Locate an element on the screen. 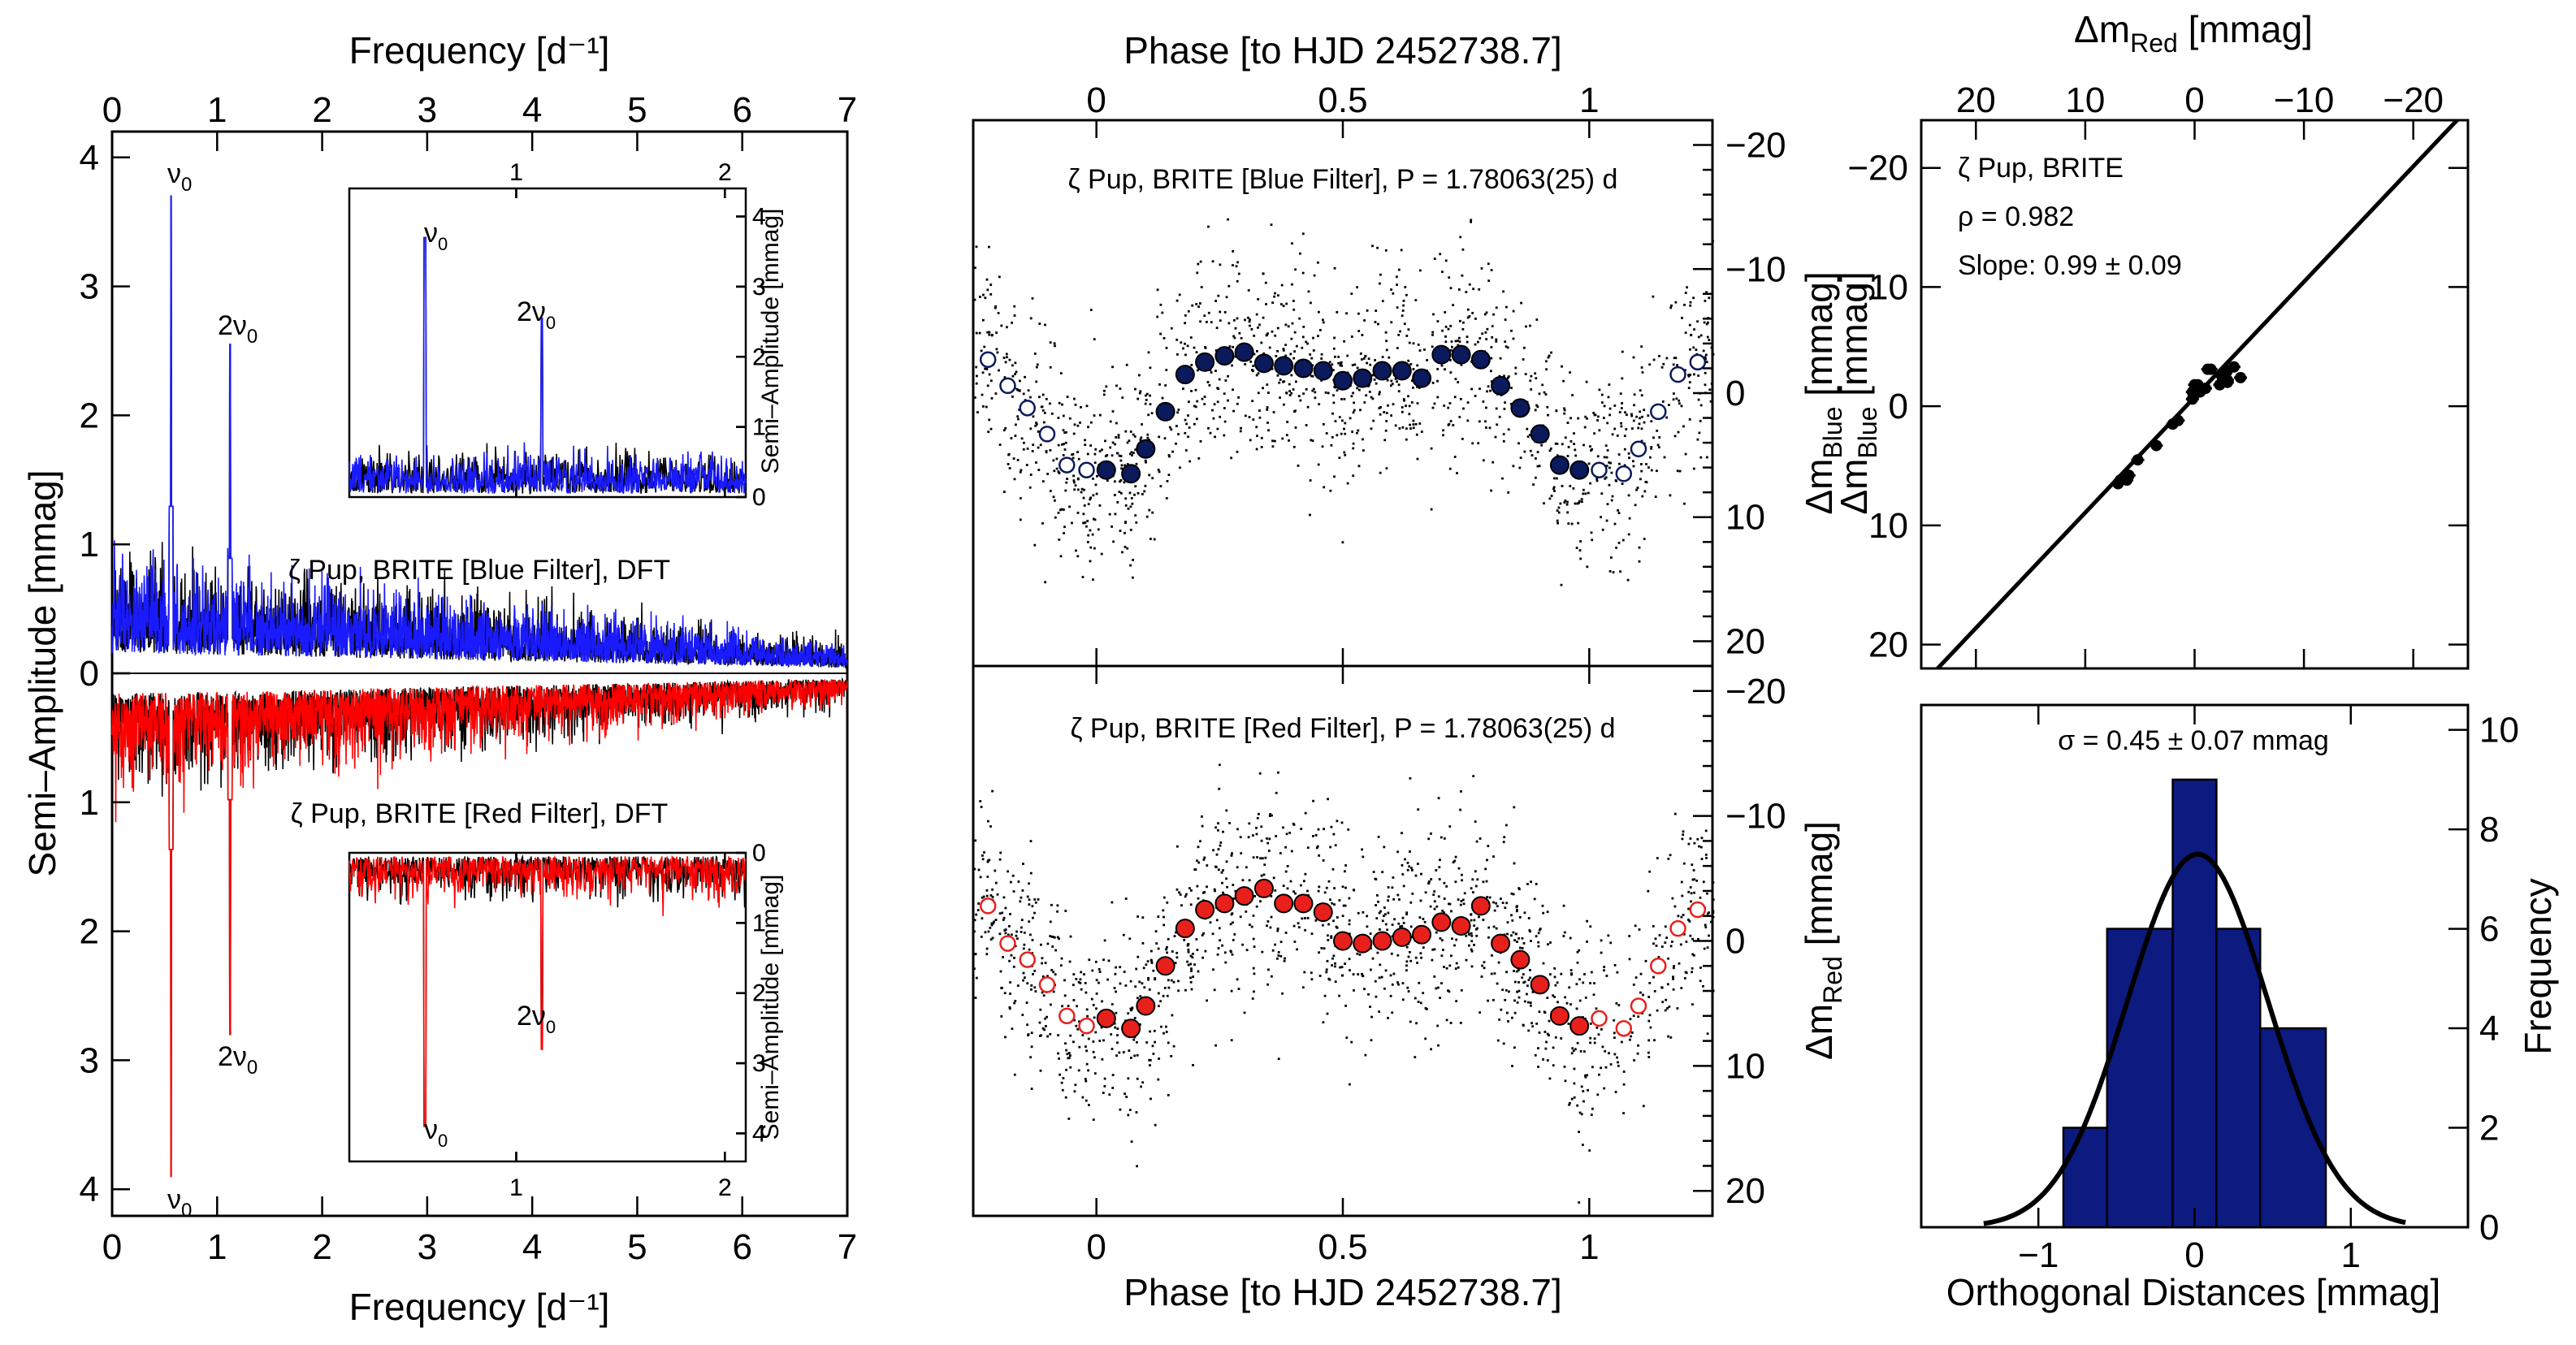 This screenshot has height=1345, width=2576. inset-xtick-label: 1 is located at coordinates (516, 173).